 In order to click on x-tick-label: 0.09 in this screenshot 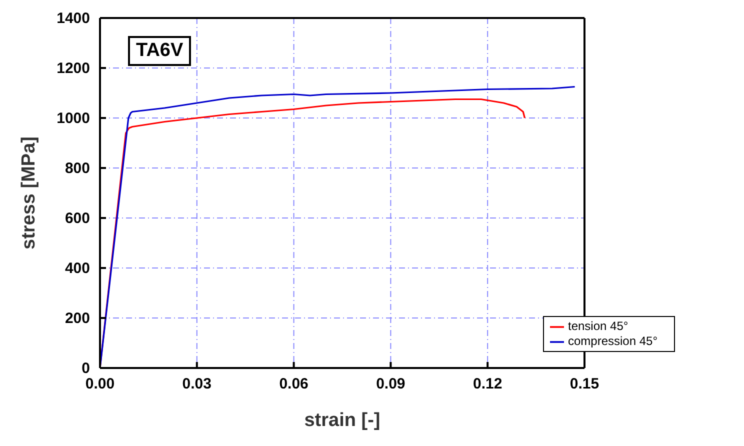, I will do `click(391, 384)`.